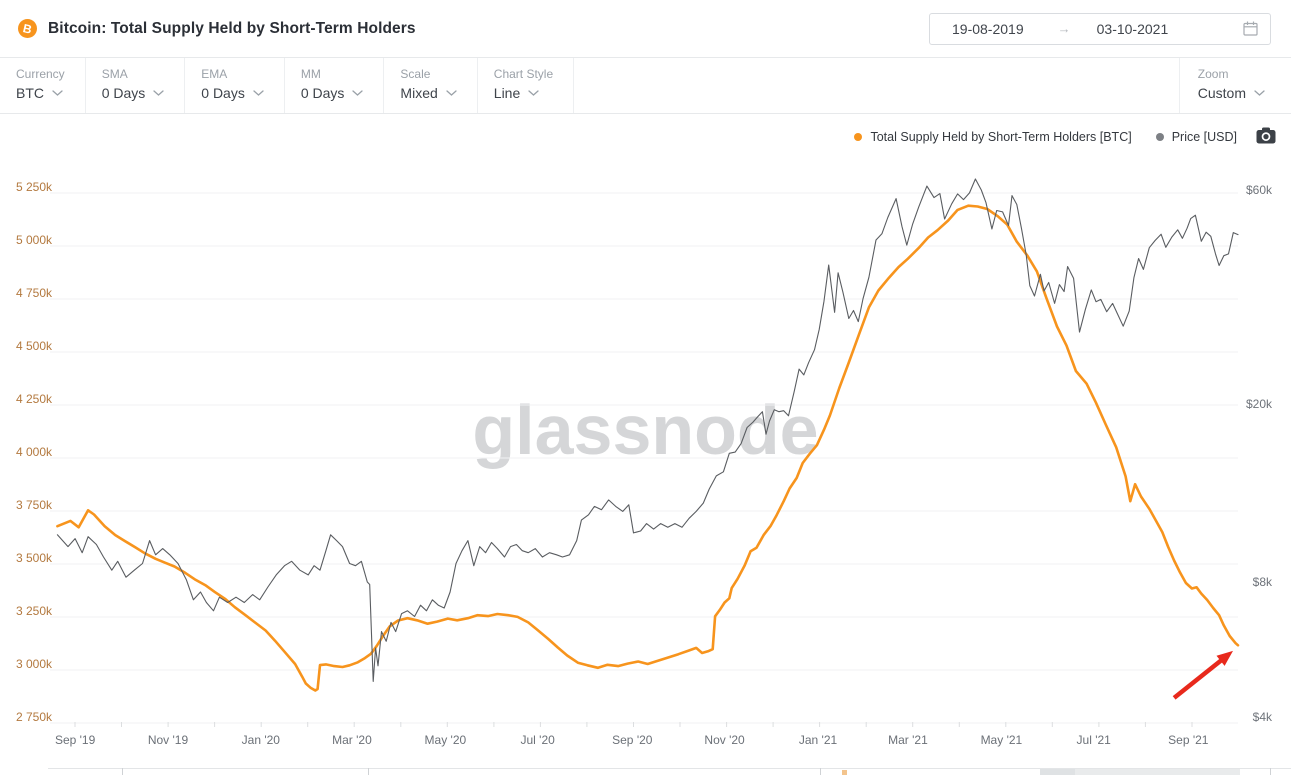 The image size is (1291, 775). Describe the element at coordinates (40, 74) in the screenshot. I see `control-label: Currency` at that location.